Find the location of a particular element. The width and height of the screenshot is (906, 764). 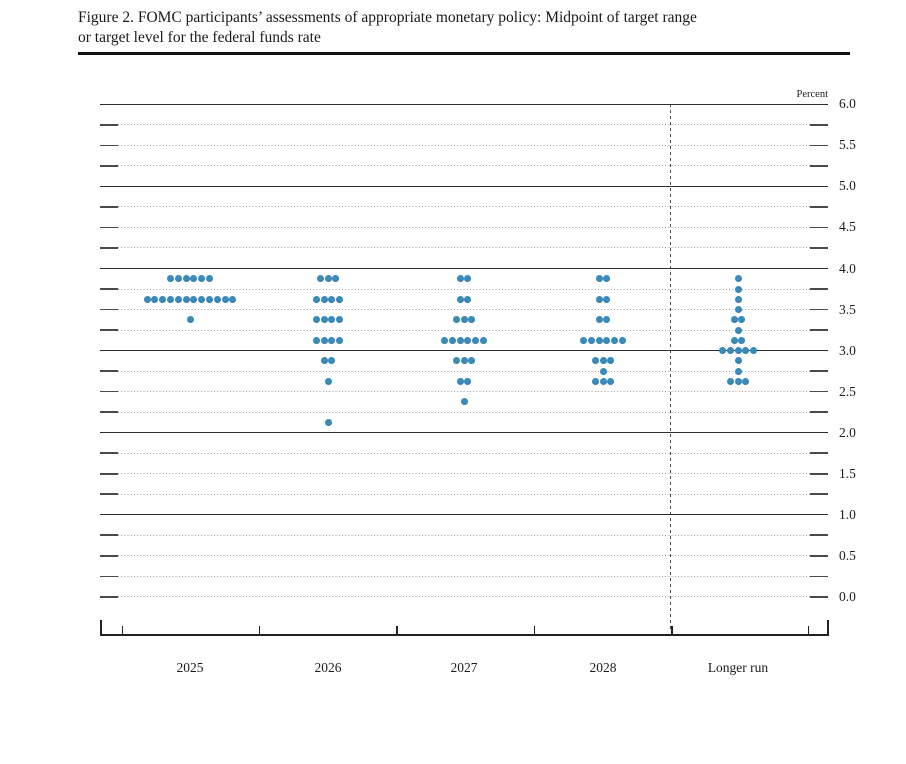

gridline-solid is located at coordinates (464, 186).